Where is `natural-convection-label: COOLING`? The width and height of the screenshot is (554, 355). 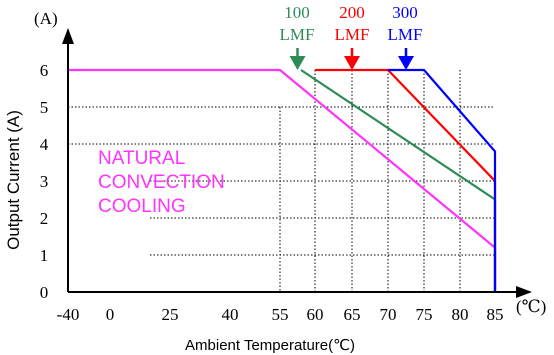 natural-convection-label: COOLING is located at coordinates (142, 206).